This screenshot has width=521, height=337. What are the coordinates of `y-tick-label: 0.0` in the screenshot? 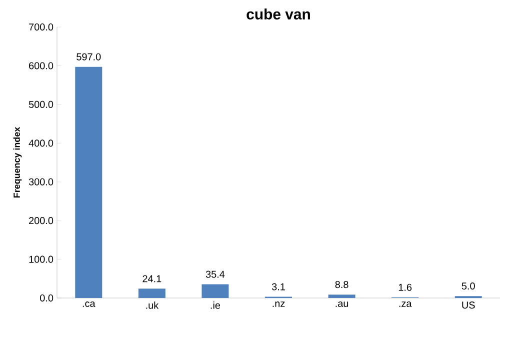 It's located at (47, 298).